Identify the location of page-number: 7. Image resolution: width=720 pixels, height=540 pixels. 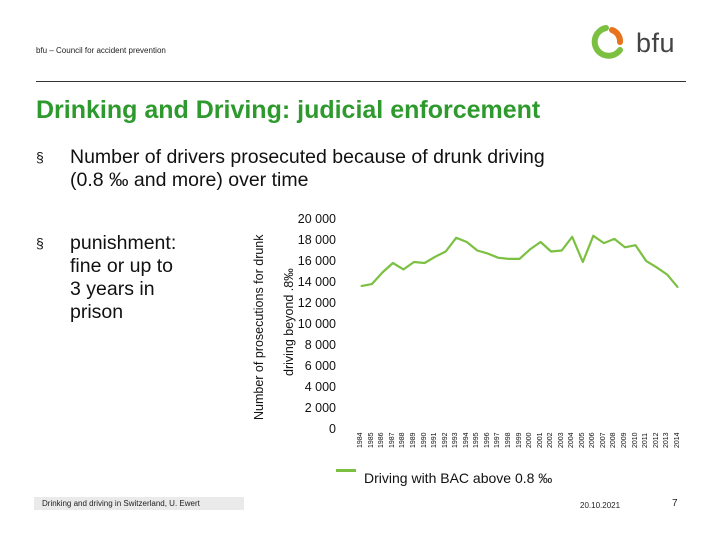
(675, 503).